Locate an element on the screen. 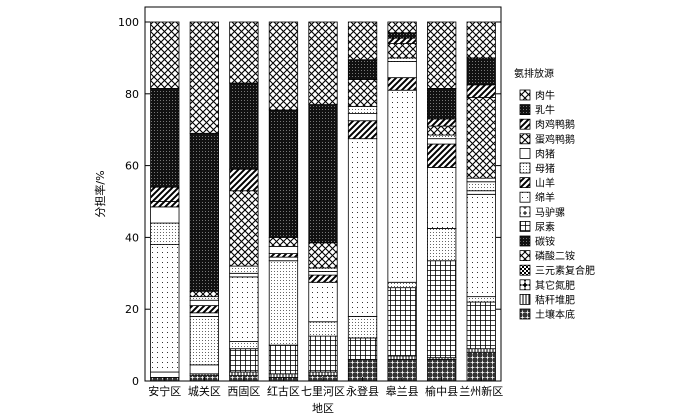 Image resolution: width=700 pixels, height=416 pixels. legend-label: 乳牛 is located at coordinates (545, 110).